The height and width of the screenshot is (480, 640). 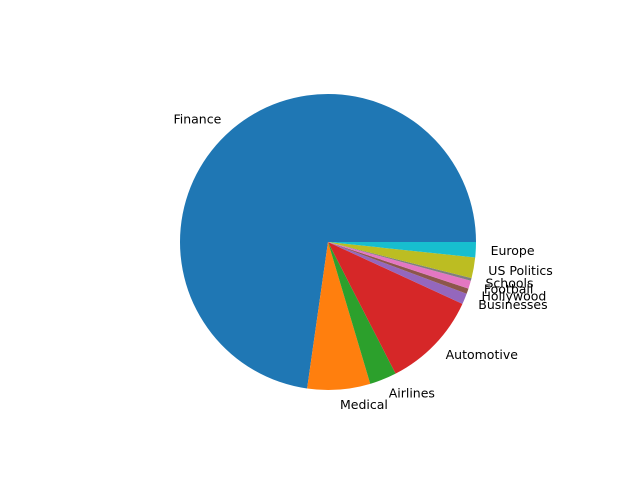 I want to click on slice-label-automotive: Automotive, so click(x=482, y=354).